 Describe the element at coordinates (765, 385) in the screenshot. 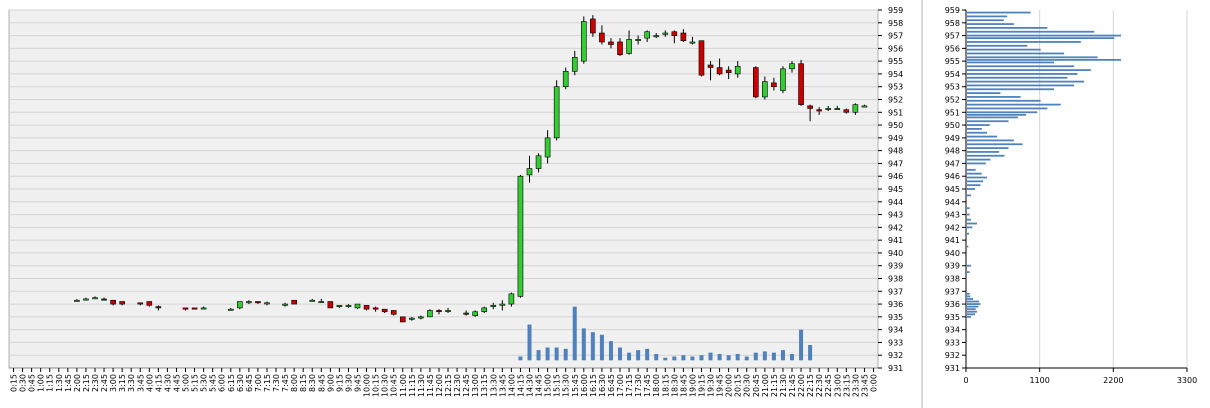

I see `time-tick-label: 21:00` at that location.